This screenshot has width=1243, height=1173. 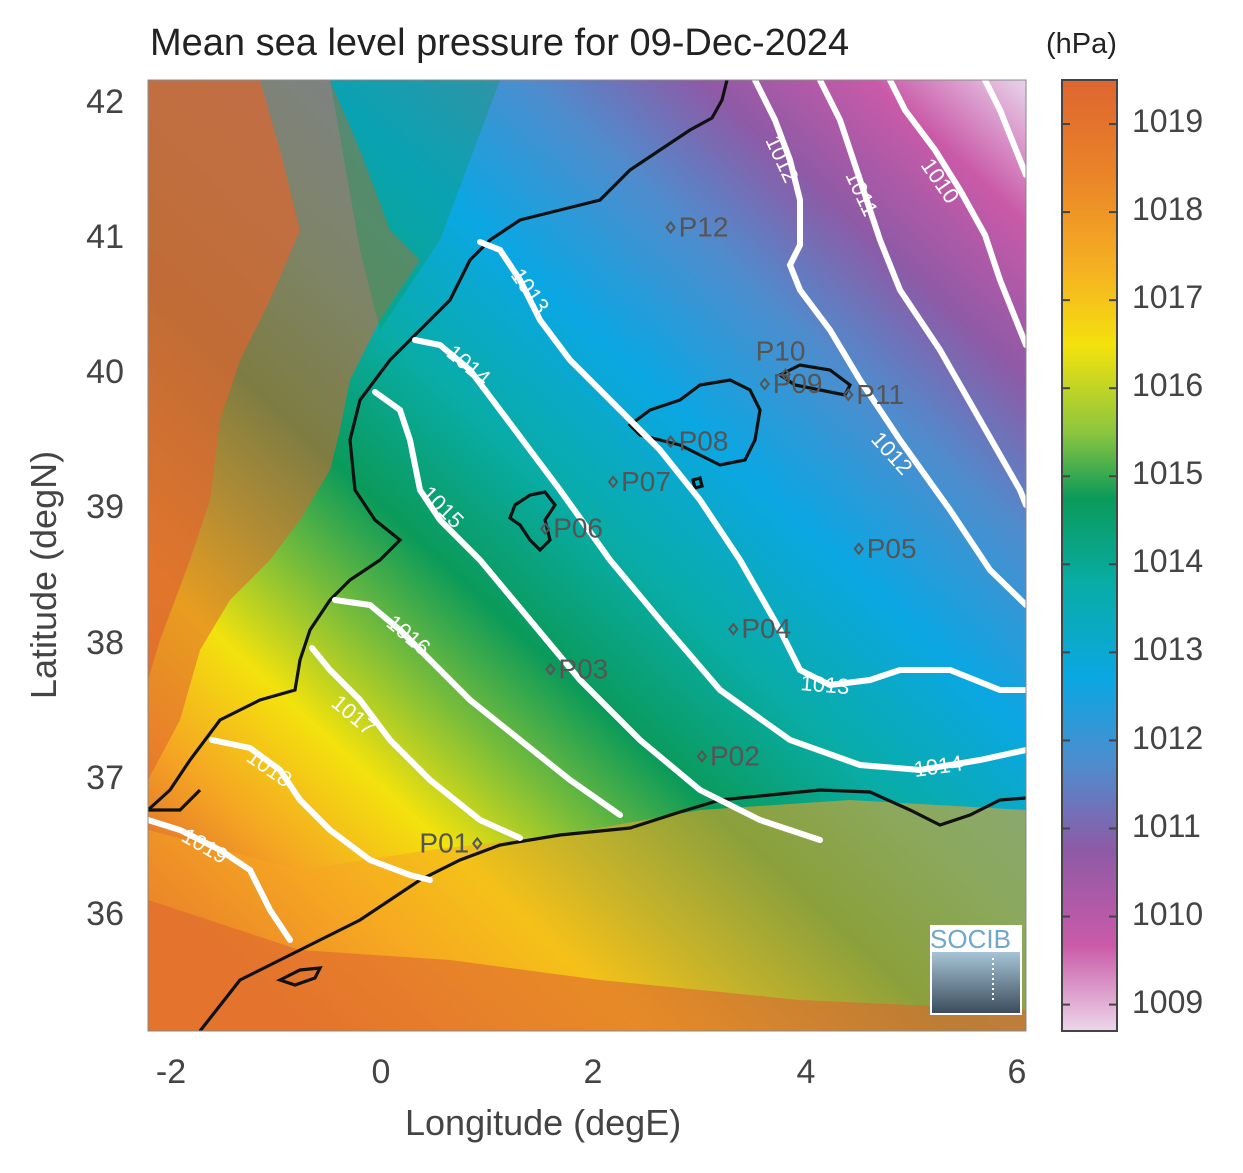 What do you see at coordinates (1081, 44) in the screenshot?
I see `colorbar-units: (hPa)` at bounding box center [1081, 44].